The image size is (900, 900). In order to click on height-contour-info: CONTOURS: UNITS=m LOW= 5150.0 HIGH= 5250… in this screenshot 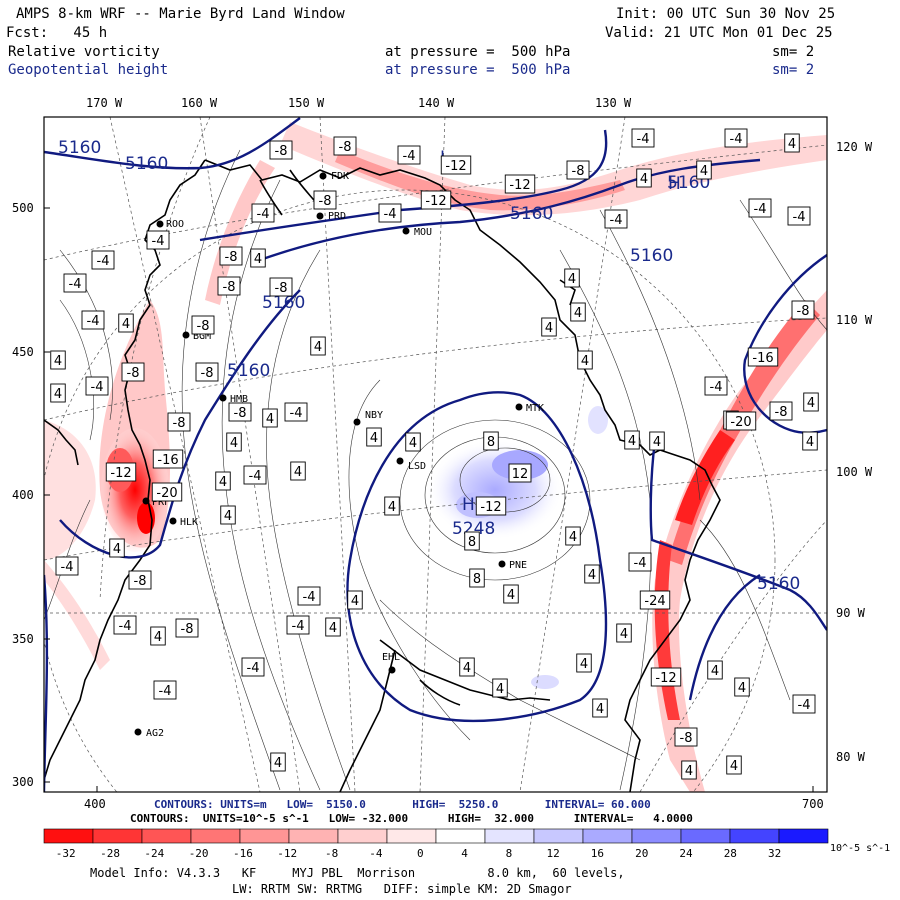, I will do `click(402, 804)`.